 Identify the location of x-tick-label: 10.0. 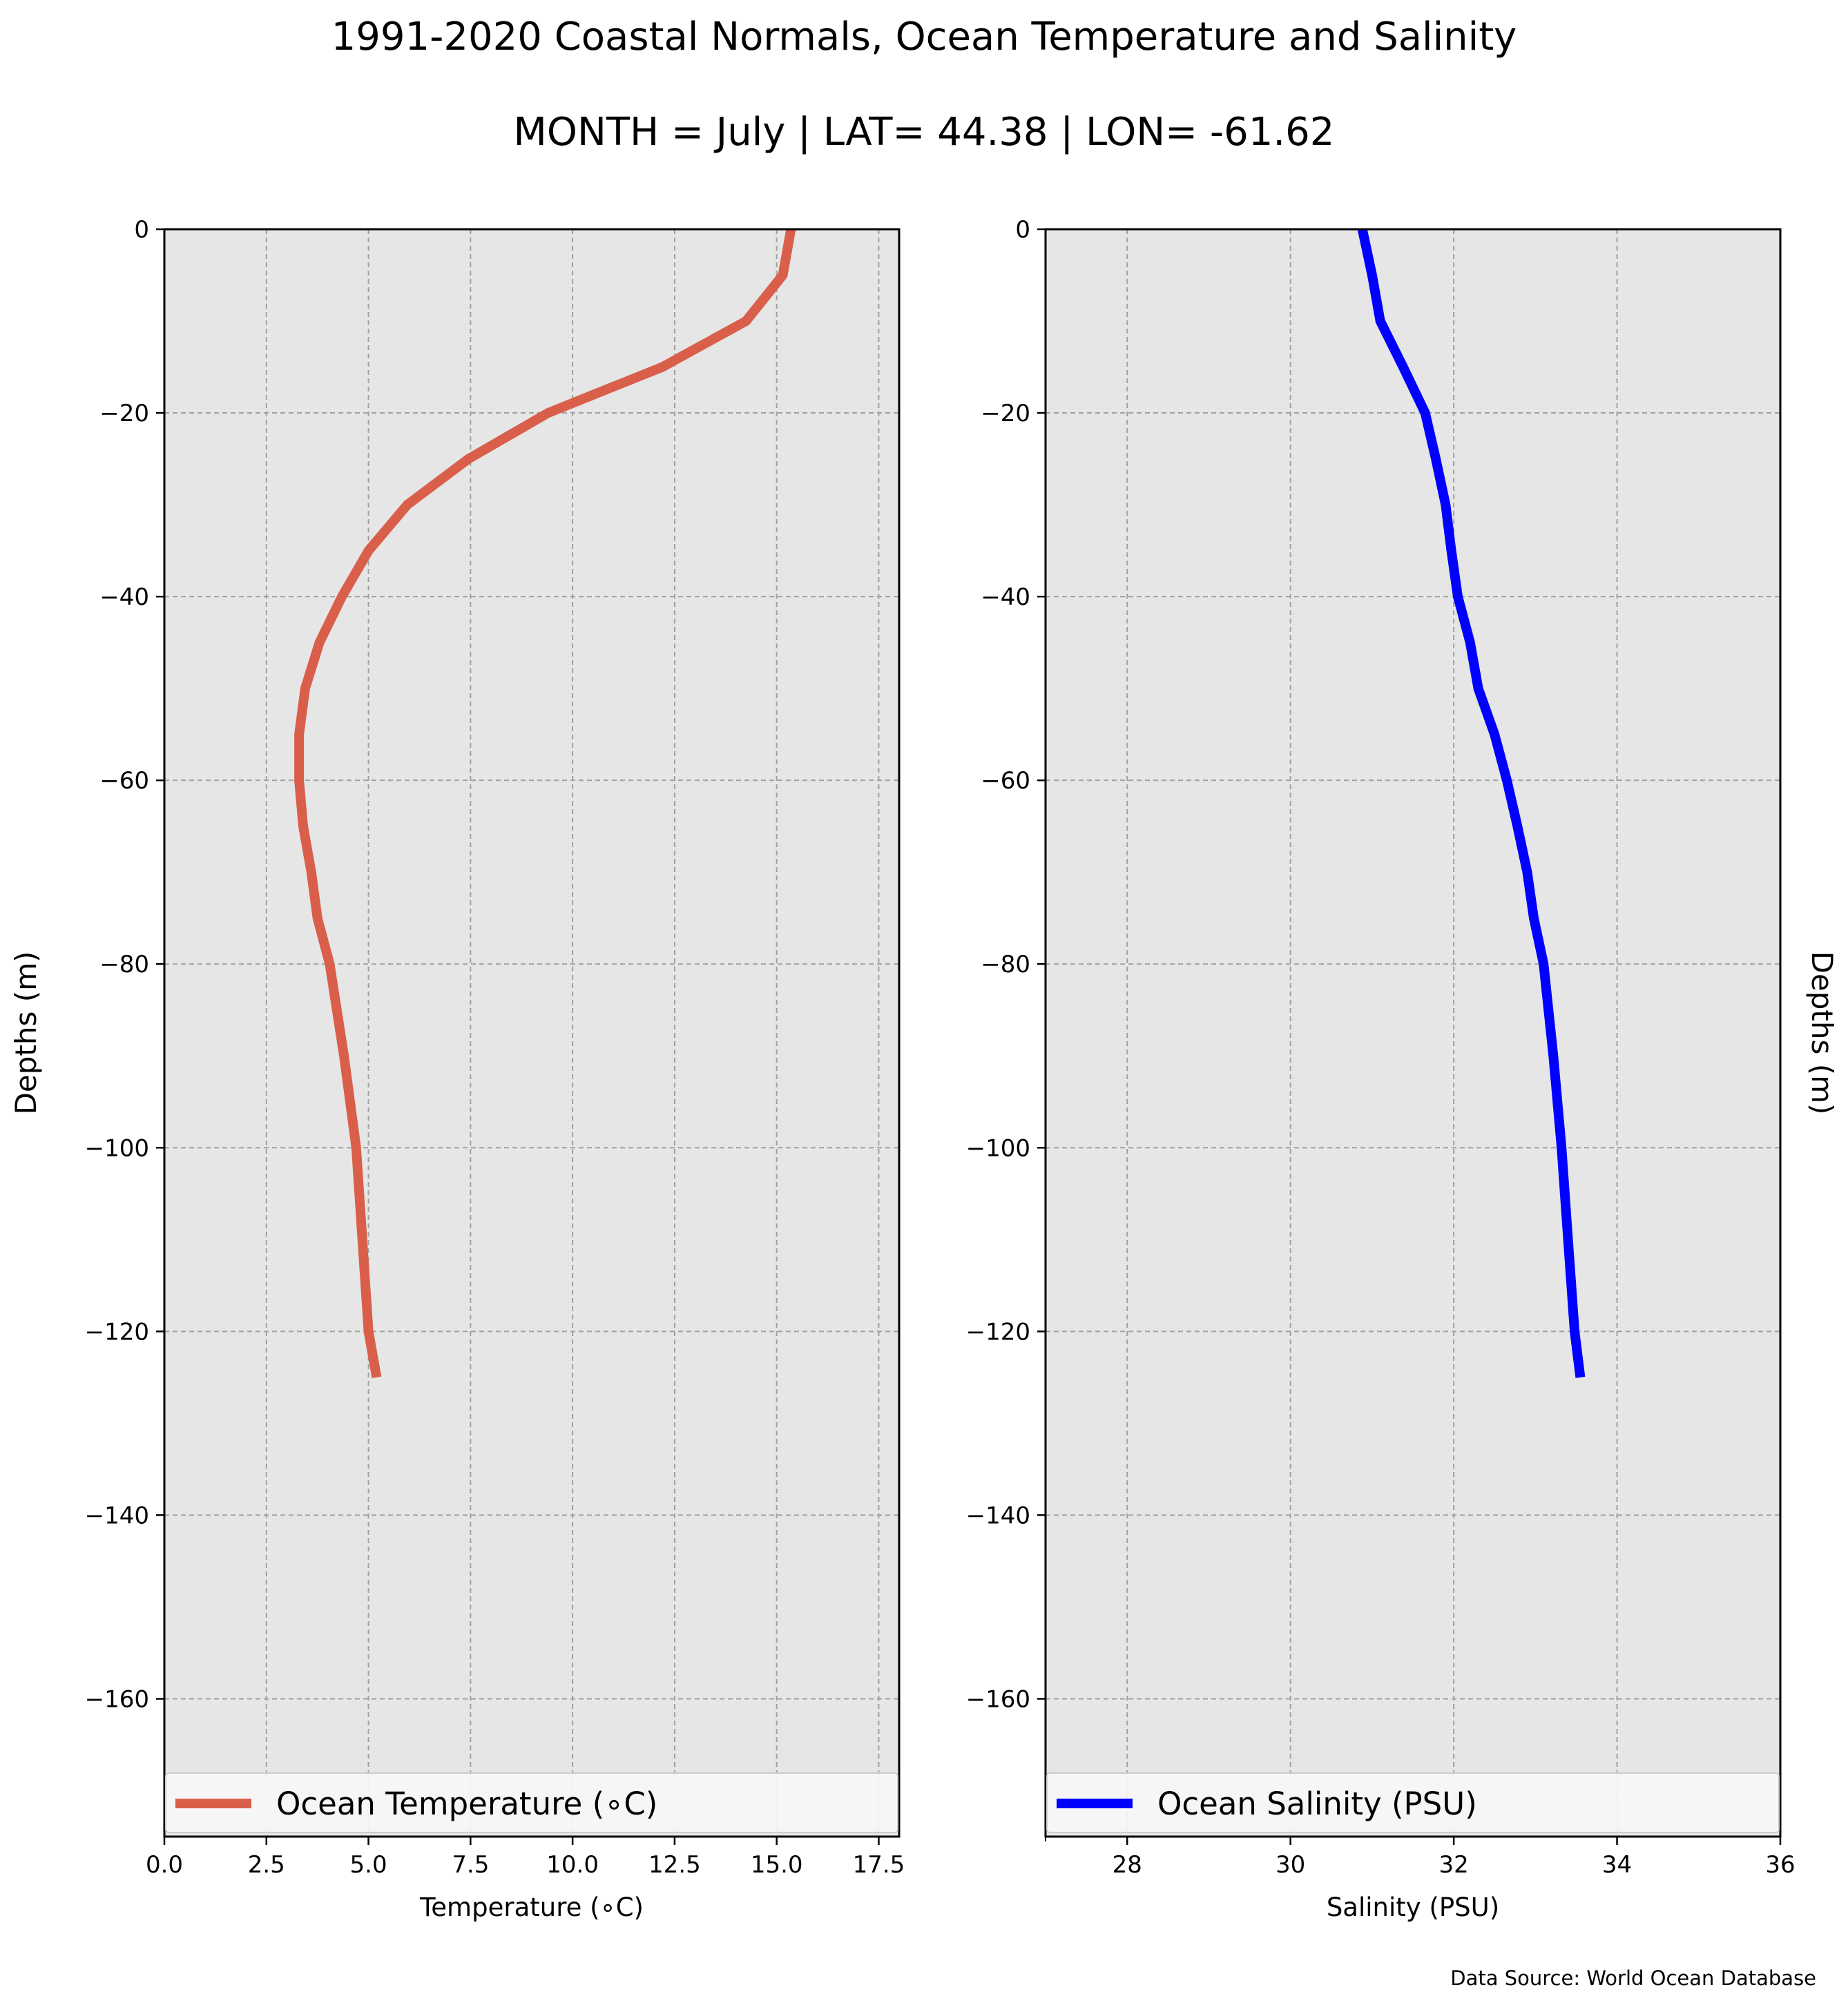
(572, 1865).